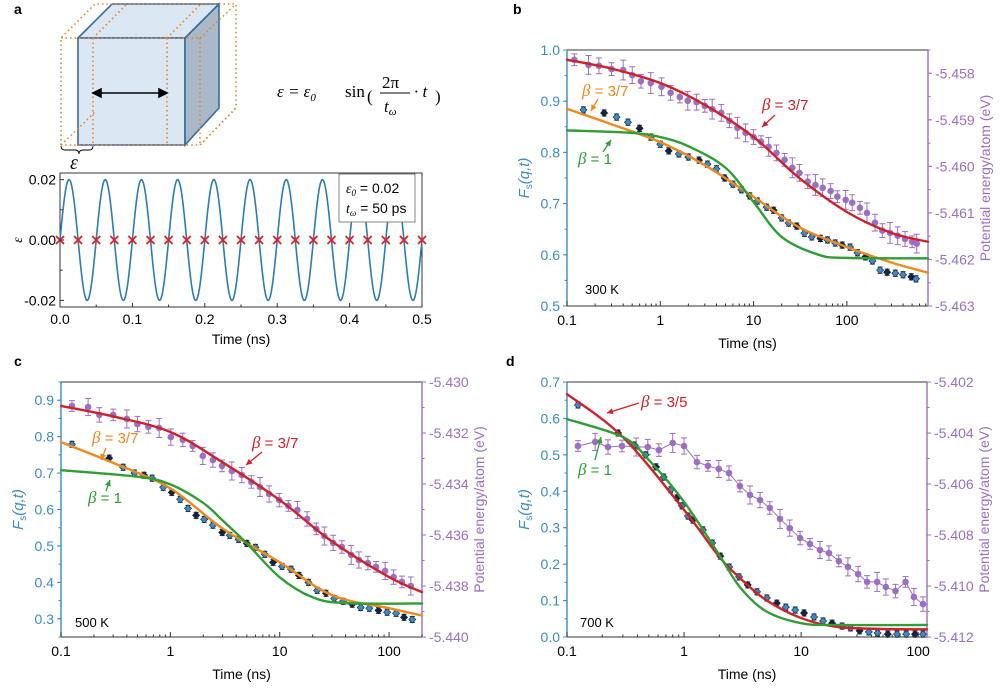  What do you see at coordinates (551, 50) in the screenshot?
I see `left-y-tick-label: 1.0` at bounding box center [551, 50].